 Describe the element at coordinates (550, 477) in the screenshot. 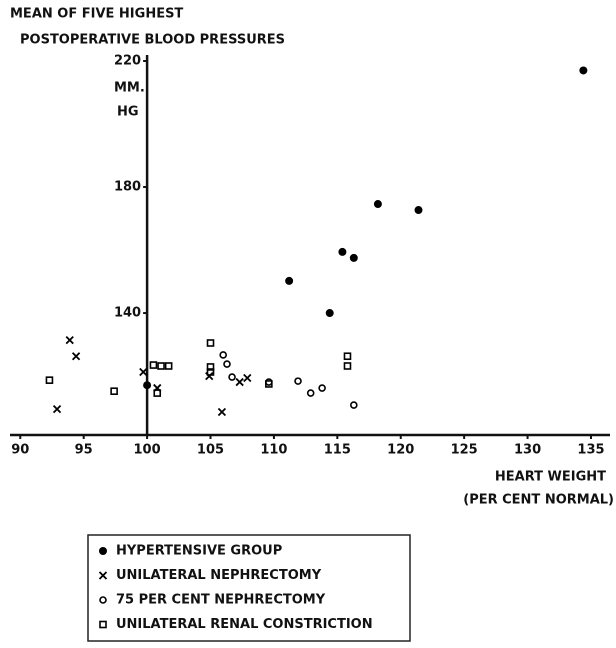

I see `x-axis-label: HEART WEIGHT` at that location.